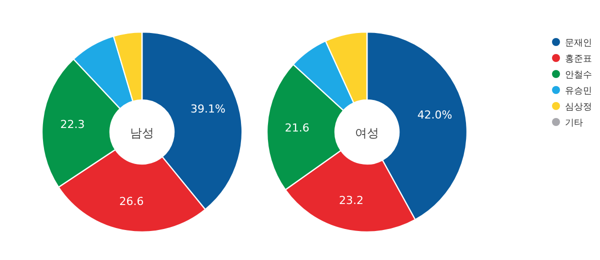 The width and height of the screenshot is (600, 260). I want to click on text: 남성, so click(142, 133).